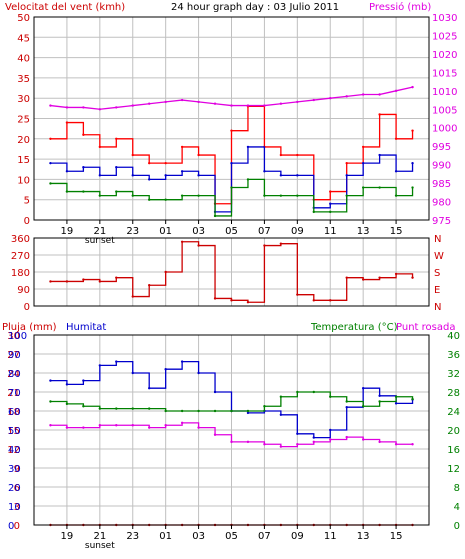 The height and width of the screenshot is (559, 465). What do you see at coordinates (198, 536) in the screenshot?
I see `x-tick-label: 03` at bounding box center [198, 536].